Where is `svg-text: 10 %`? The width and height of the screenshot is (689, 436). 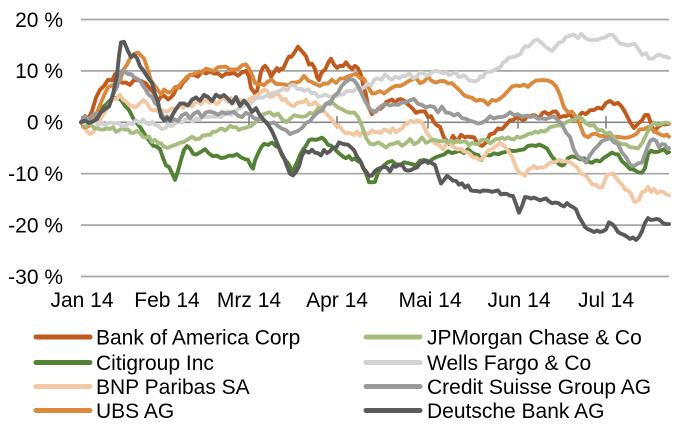 svg-text: 10 % is located at coordinates (39, 71).